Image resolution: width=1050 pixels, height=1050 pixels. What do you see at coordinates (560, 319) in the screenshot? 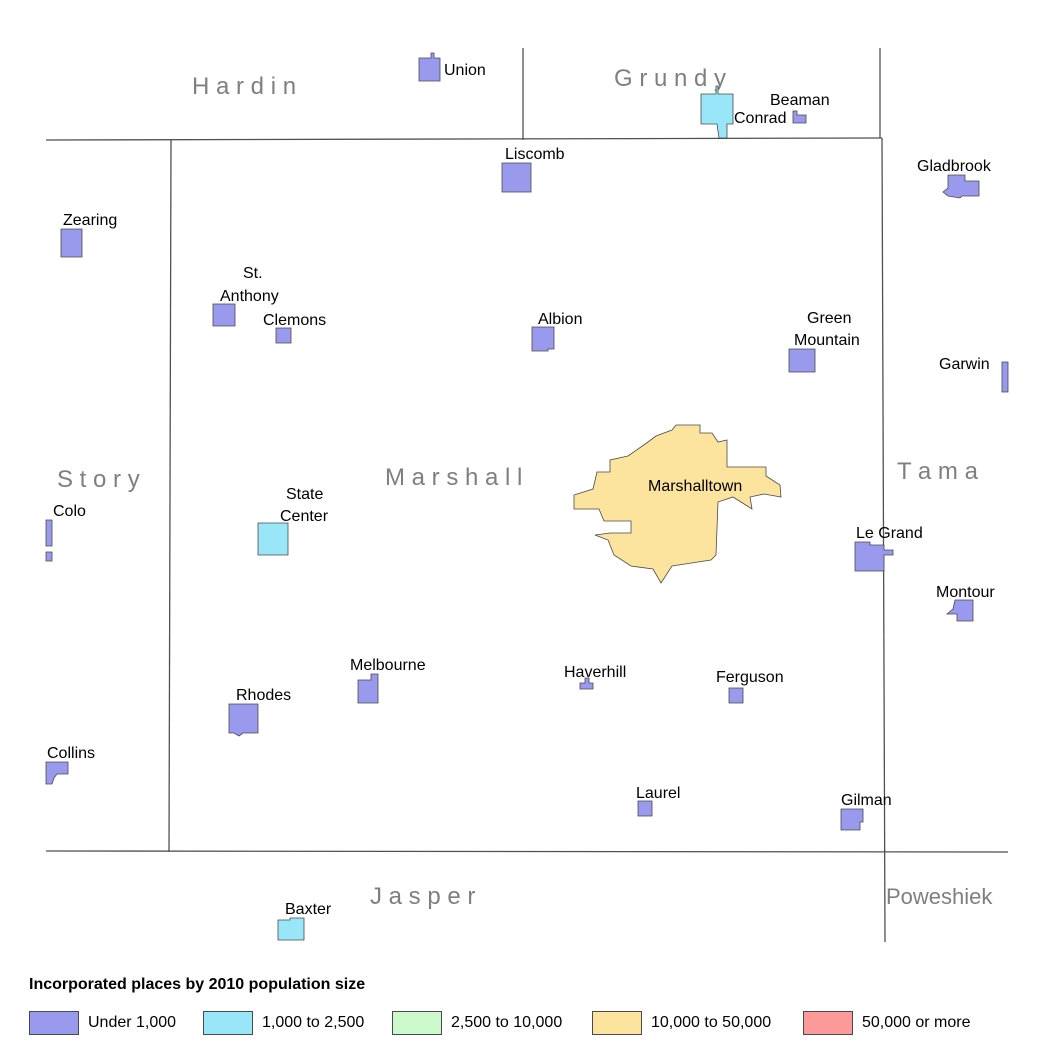
I see `place-label-albion: Albion` at bounding box center [560, 319].